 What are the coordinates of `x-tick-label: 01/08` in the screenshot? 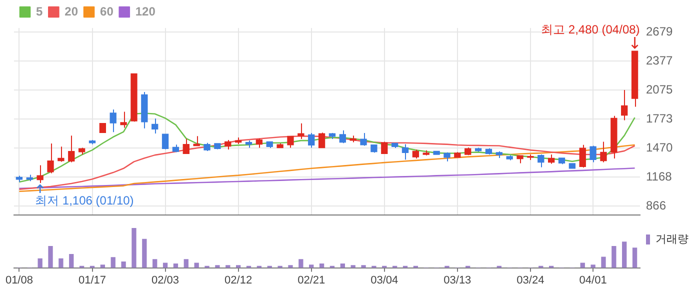 It's located at (19, 280).